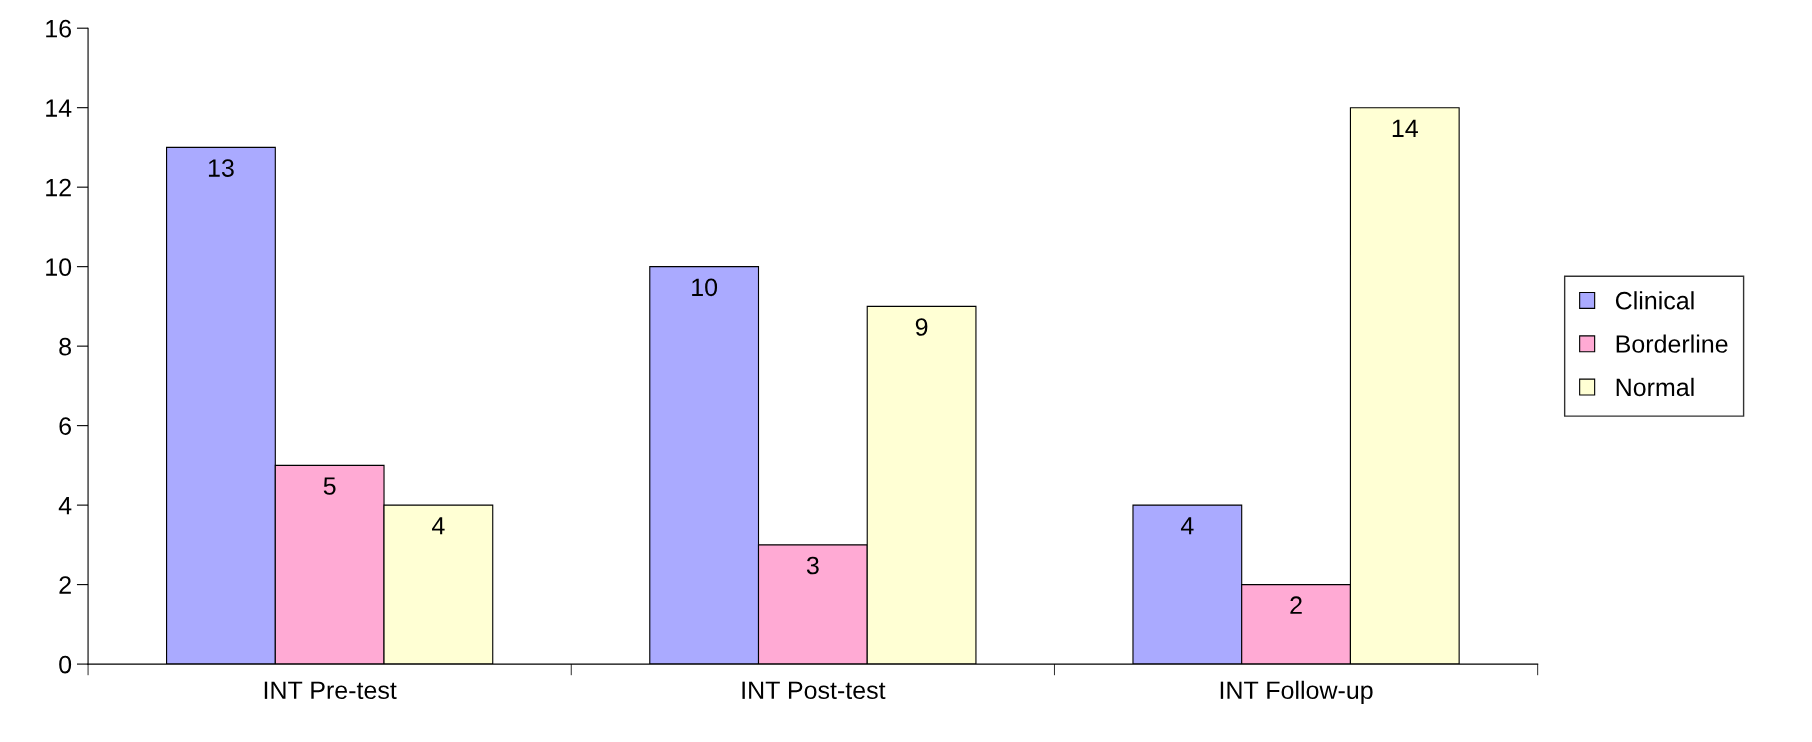 The height and width of the screenshot is (742, 1812). I want to click on data-label: 13, so click(221, 168).